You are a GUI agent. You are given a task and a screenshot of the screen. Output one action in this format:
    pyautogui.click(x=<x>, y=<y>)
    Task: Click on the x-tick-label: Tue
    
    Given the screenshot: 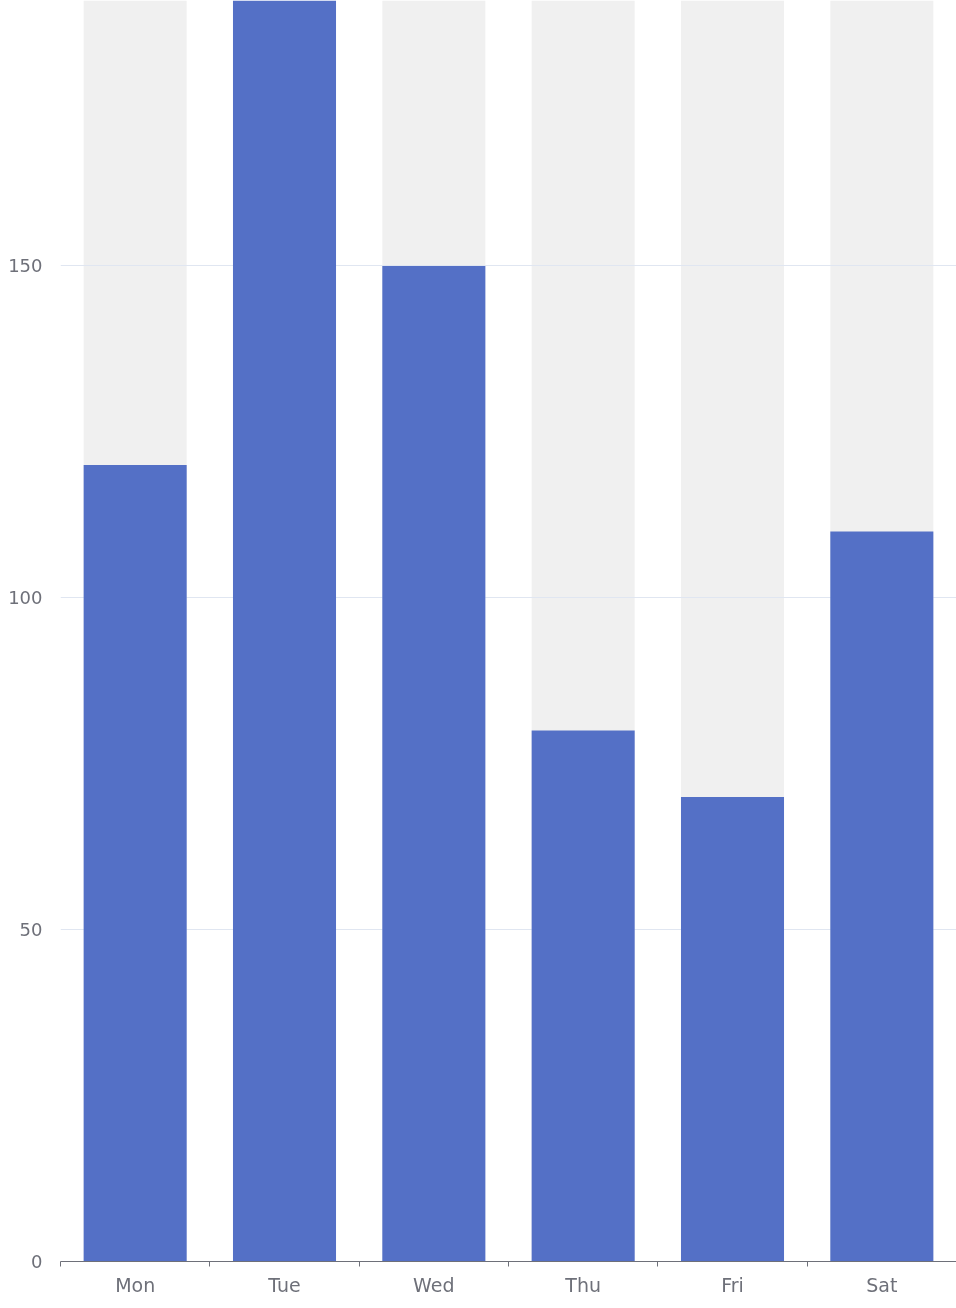 What is the action you would take?
    pyautogui.click(x=284, y=1284)
    